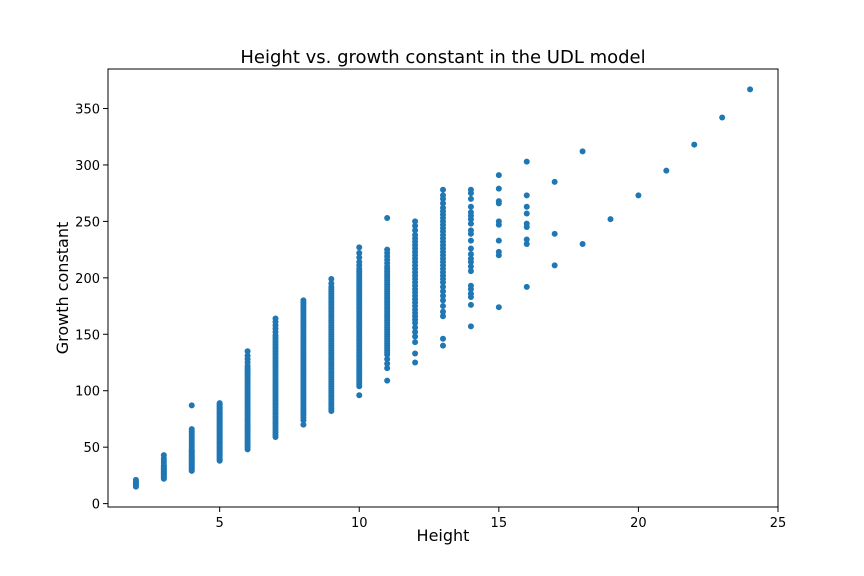 This screenshot has height=576, width=864. What do you see at coordinates (87, 279) in the screenshot?
I see `y-tick-label: 200` at bounding box center [87, 279].